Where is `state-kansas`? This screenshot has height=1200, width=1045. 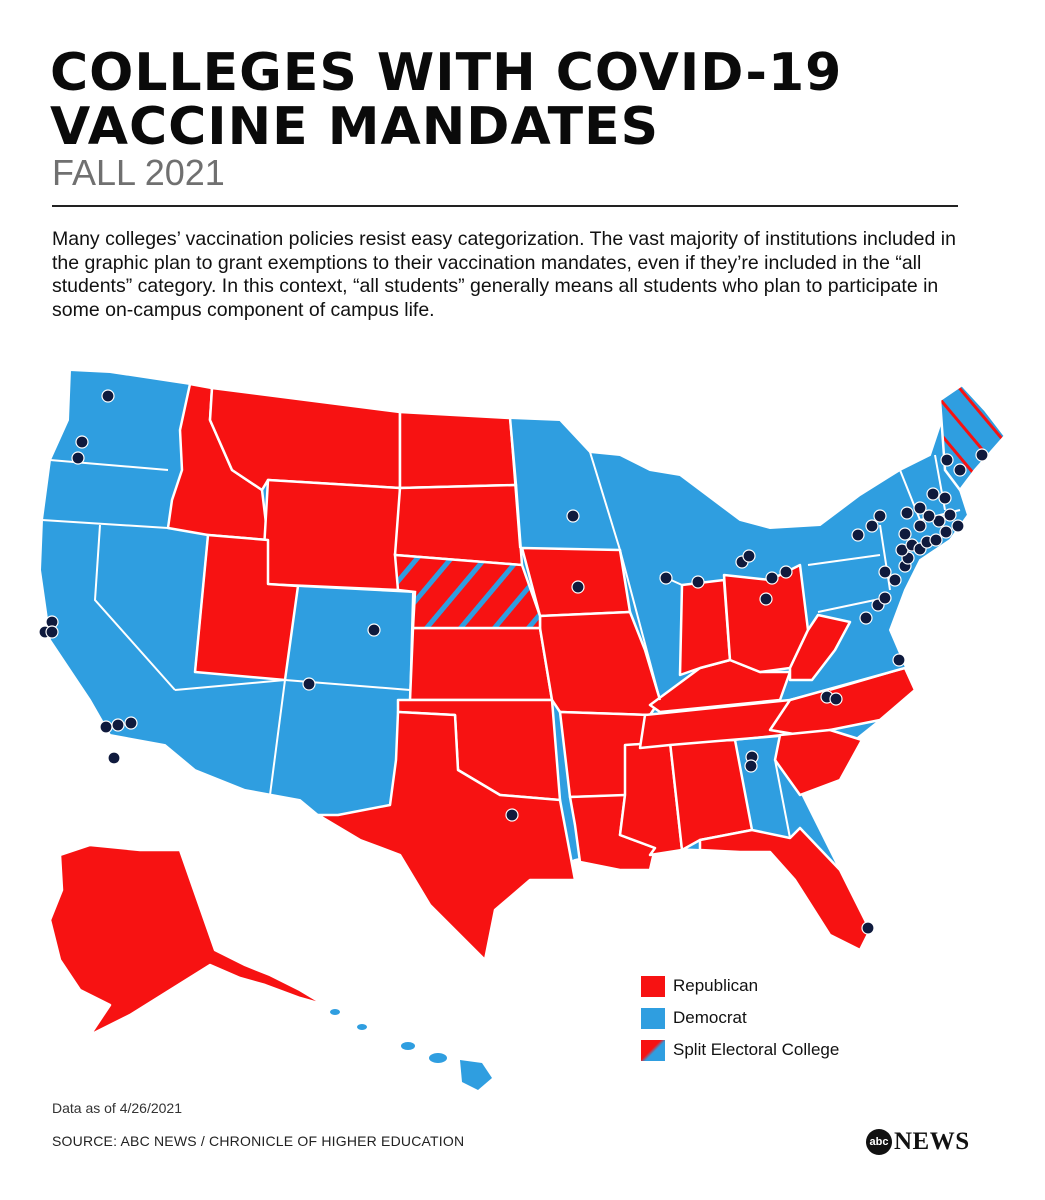
state-kansas is located at coordinates (481, 664).